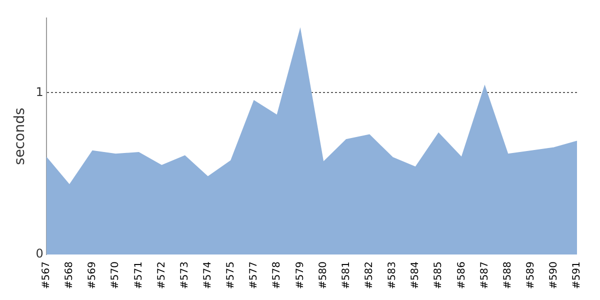  What do you see at coordinates (162, 276) in the screenshot?
I see `x-tick-label: #572` at bounding box center [162, 276].